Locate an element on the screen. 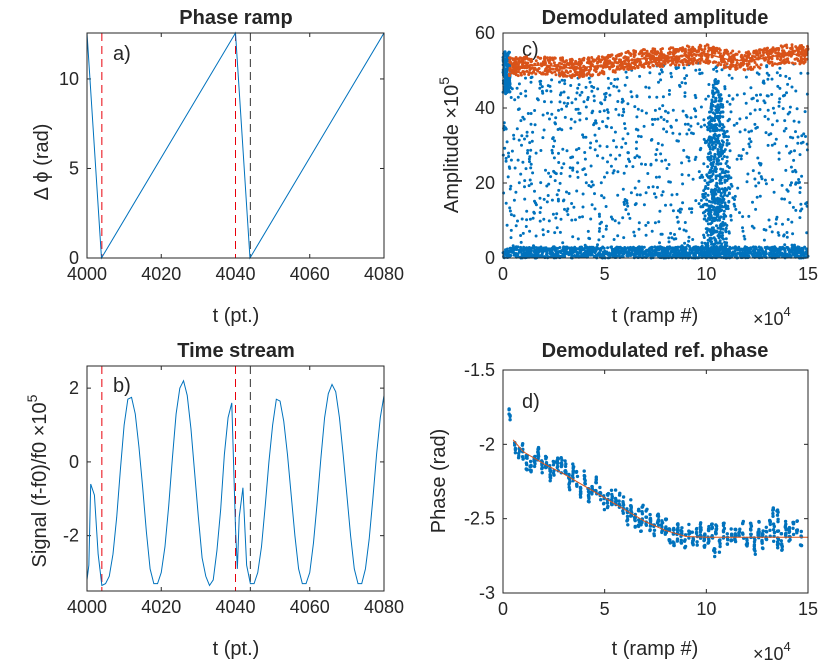  y-axis-label: Phase (rad) is located at coordinates (439, 481).